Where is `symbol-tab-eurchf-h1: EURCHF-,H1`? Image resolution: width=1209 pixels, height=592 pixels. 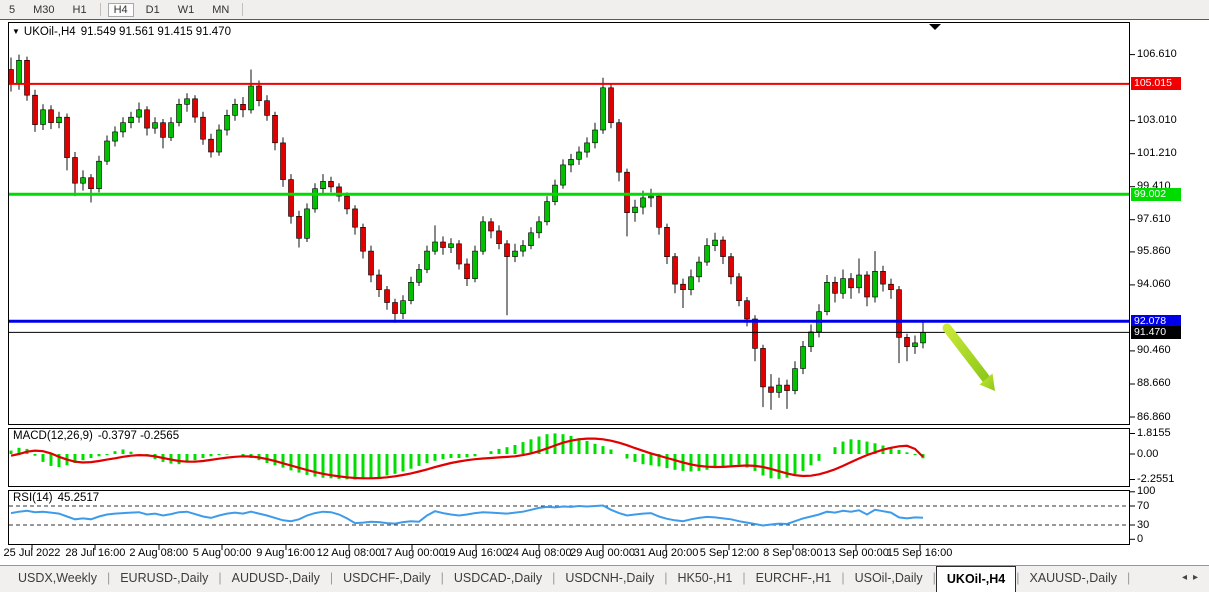
symbol-tab-eurchf-h1: EURCHF-,H1 is located at coordinates (793, 578).